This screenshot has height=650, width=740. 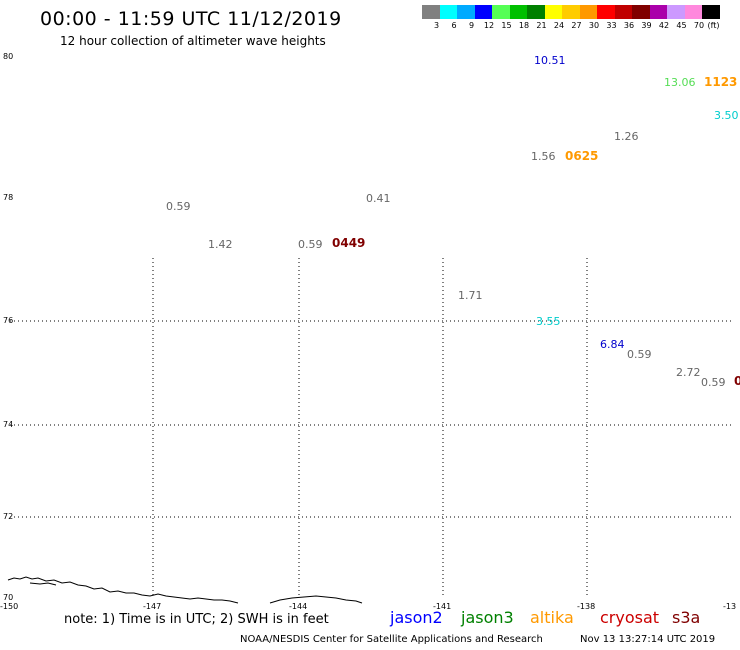 What do you see at coordinates (548, 321) in the screenshot?
I see `wave-height-label: 3.55` at bounding box center [548, 321].